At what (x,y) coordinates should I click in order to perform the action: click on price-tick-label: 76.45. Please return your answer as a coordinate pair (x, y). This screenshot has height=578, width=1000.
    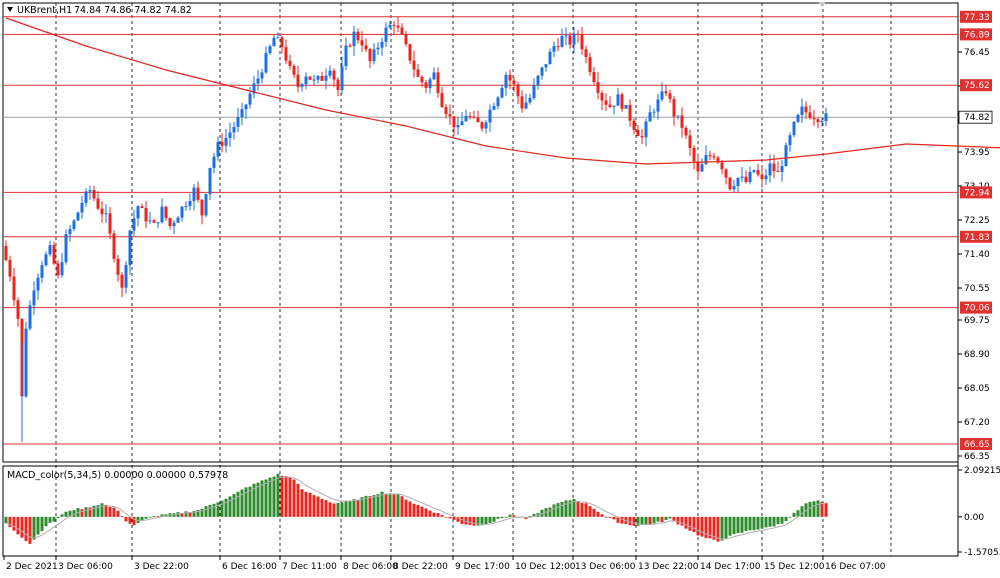
    Looking at the image, I should click on (977, 53).